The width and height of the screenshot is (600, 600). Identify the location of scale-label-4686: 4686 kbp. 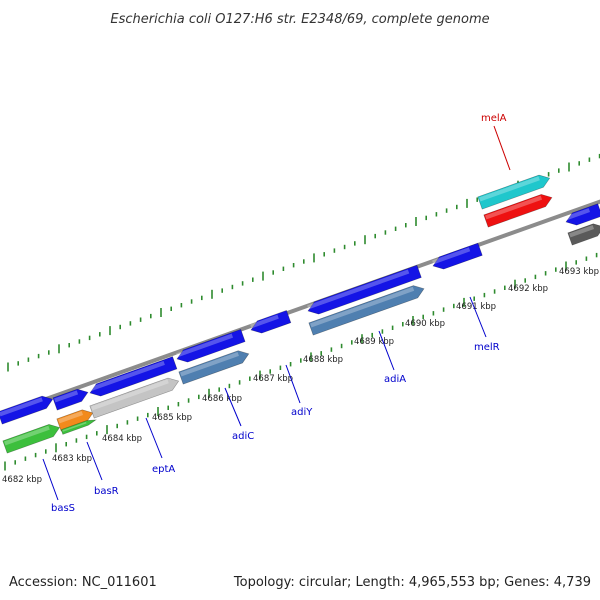
(222, 399).